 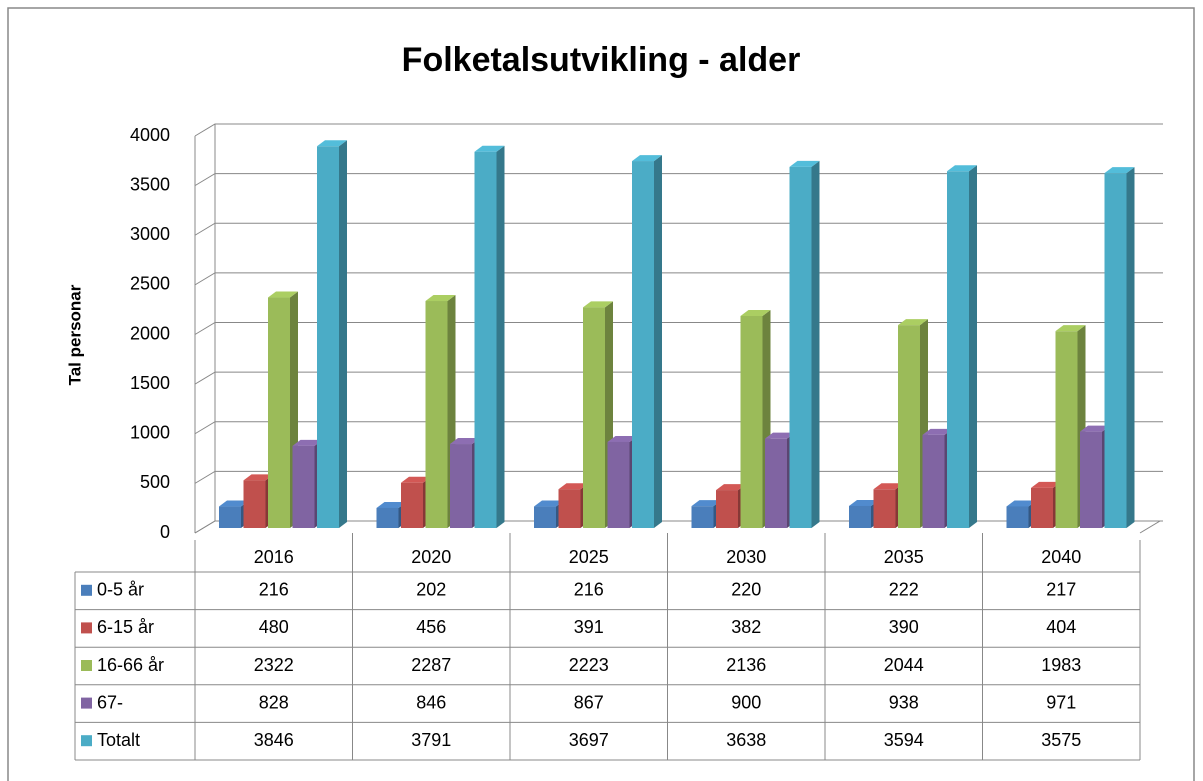 I want to click on table-value: 3575, so click(x=1061, y=740).